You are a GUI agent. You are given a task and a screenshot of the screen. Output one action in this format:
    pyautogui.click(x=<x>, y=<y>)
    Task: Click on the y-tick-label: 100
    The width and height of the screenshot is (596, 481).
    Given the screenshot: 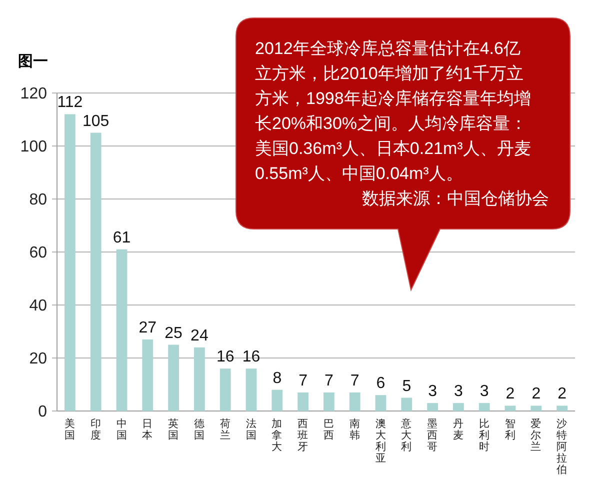 What is the action you would take?
    pyautogui.click(x=34, y=147)
    